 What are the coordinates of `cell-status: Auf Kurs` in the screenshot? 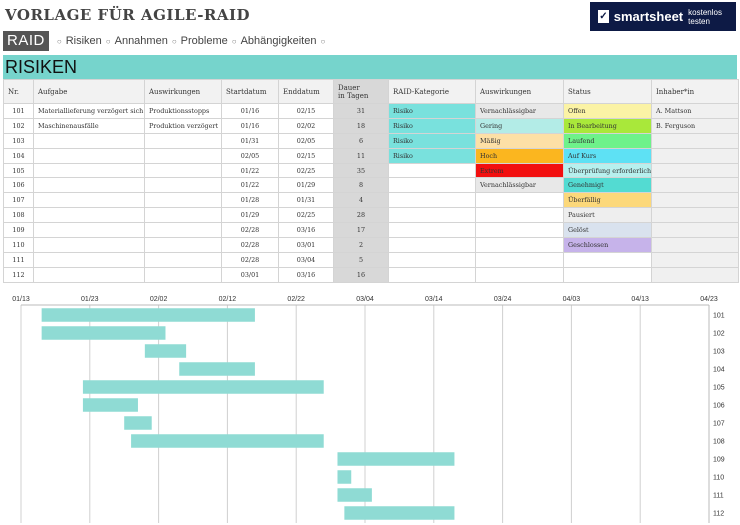 It's located at (607, 155).